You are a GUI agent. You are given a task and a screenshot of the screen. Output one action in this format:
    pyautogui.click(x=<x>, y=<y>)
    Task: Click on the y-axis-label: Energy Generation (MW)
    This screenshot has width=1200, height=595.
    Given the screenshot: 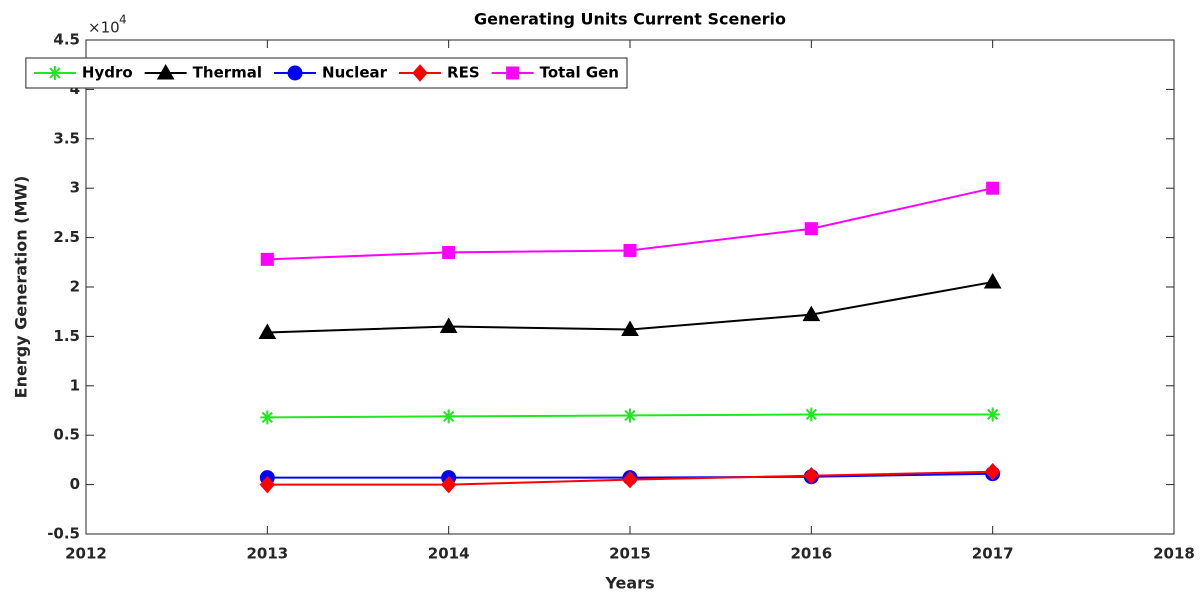 What is the action you would take?
    pyautogui.click(x=21, y=287)
    